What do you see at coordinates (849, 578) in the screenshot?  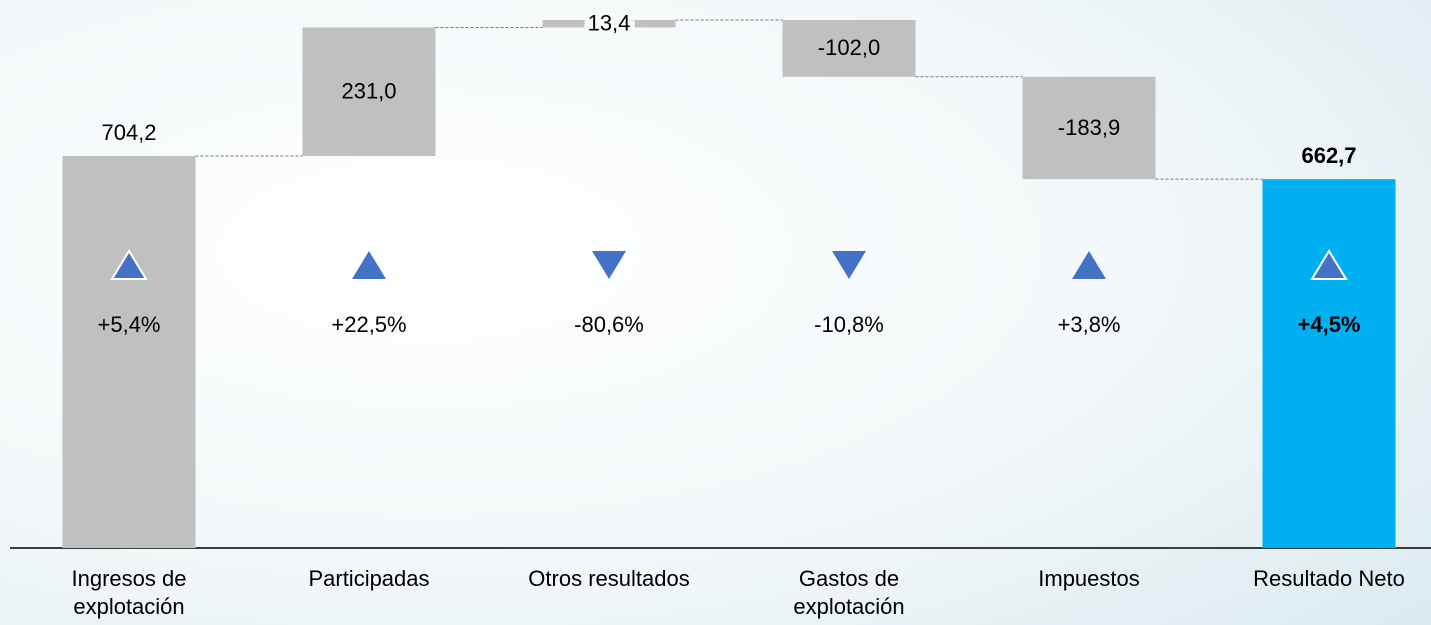 I see `x-tick-label-line: Gastos de` at bounding box center [849, 578].